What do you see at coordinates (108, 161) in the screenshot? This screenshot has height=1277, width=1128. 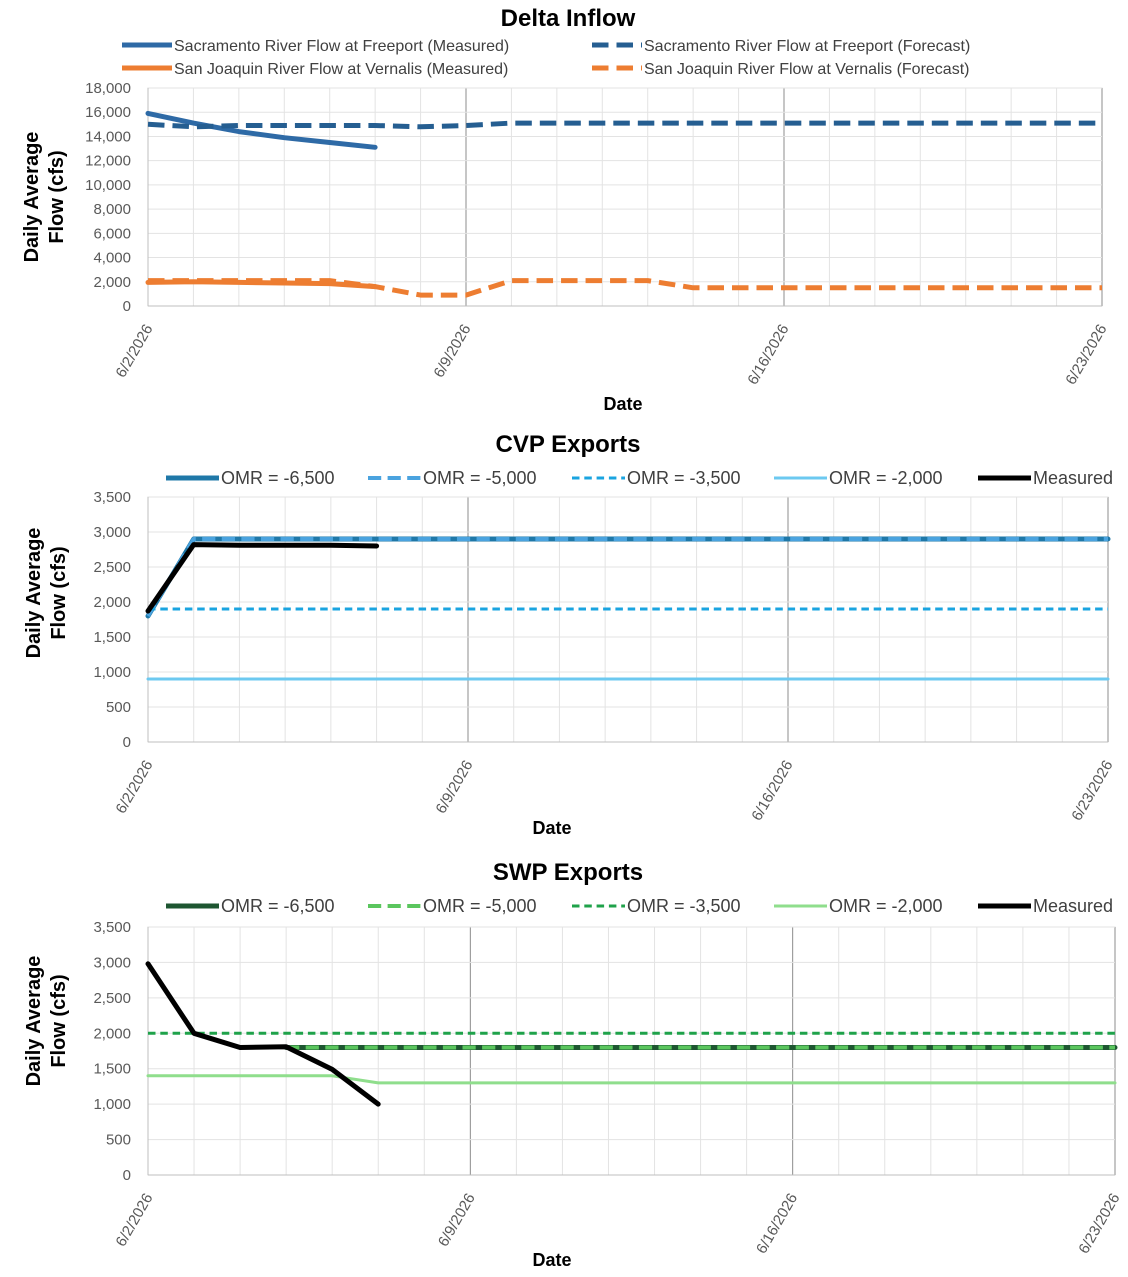 I see `y-tick-label: 12,000` at bounding box center [108, 161].